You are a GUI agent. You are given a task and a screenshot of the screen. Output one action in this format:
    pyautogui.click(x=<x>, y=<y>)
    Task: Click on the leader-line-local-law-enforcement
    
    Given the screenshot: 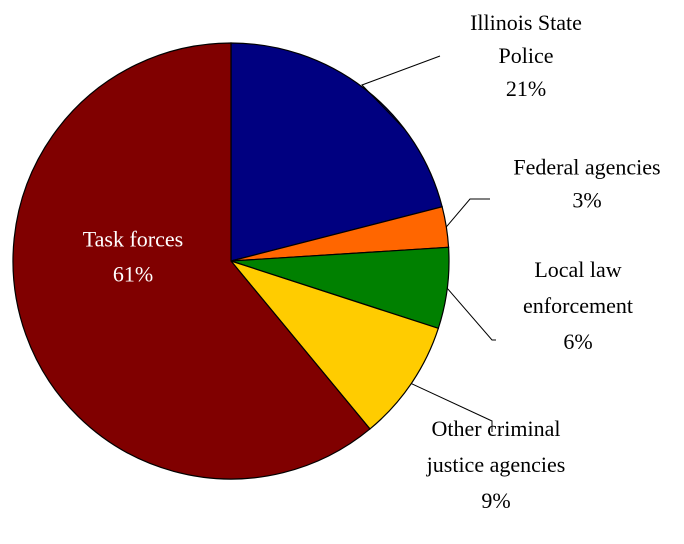 What is the action you would take?
    pyautogui.click(x=471, y=314)
    